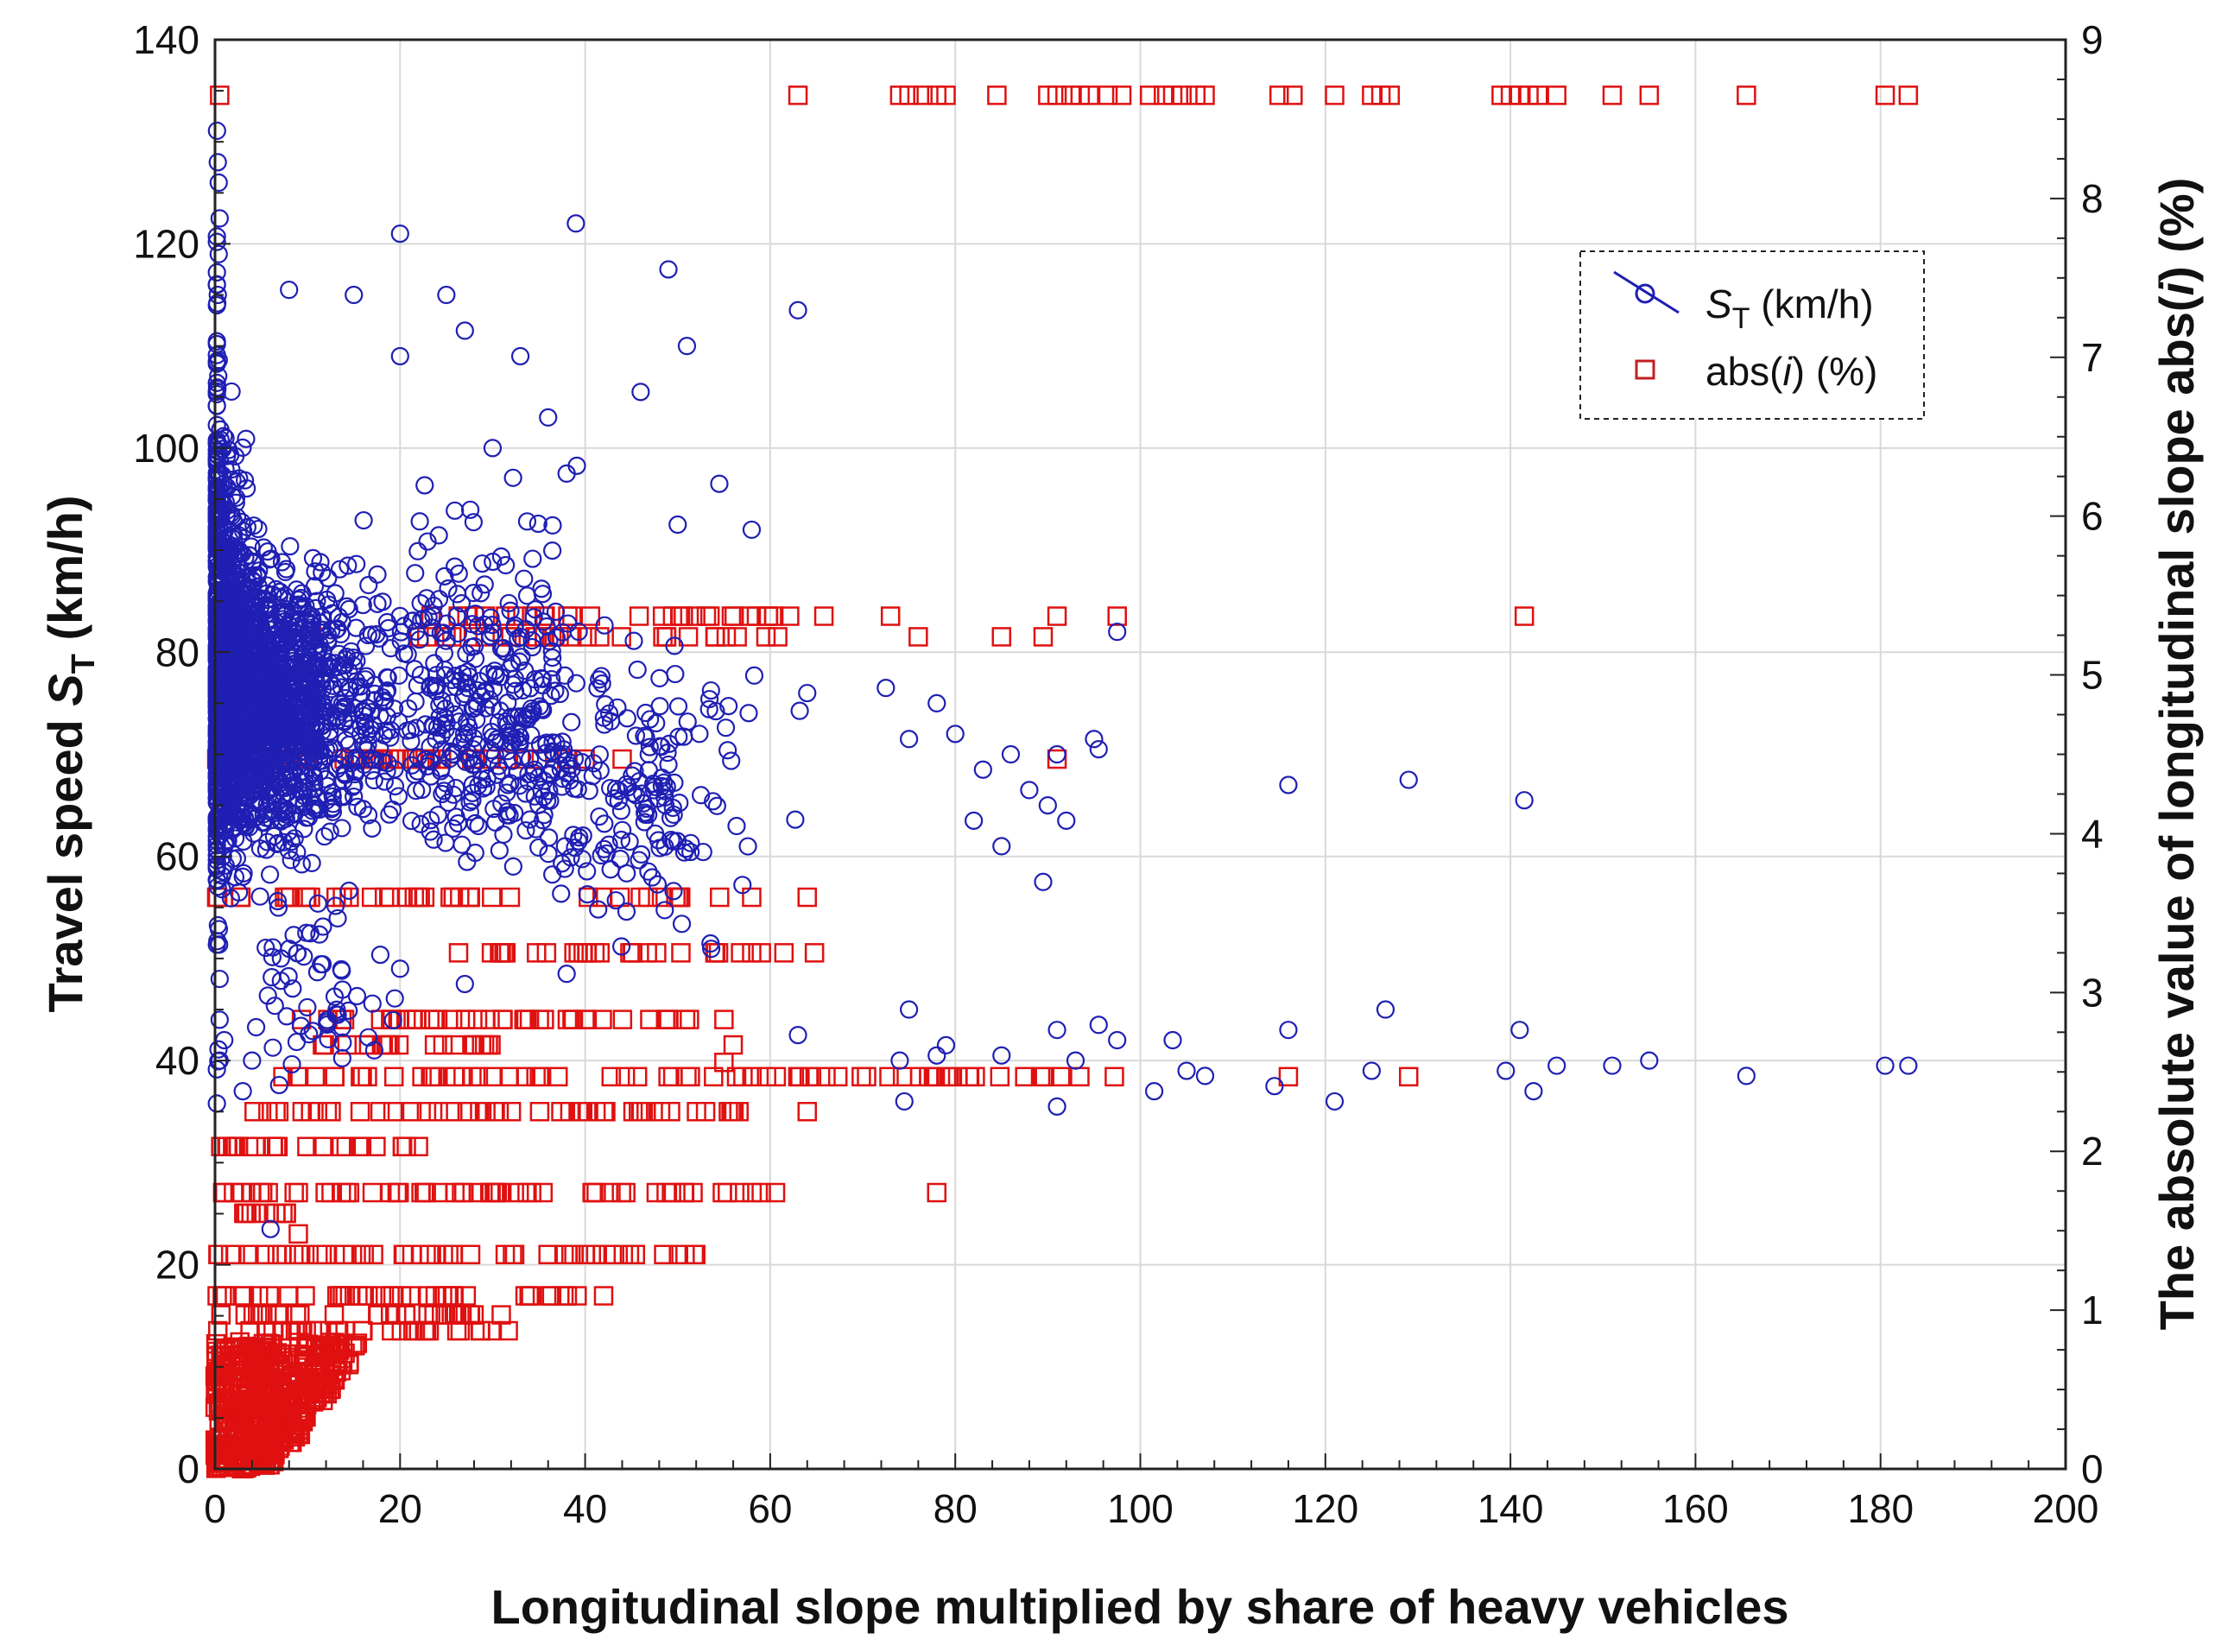 The height and width of the screenshot is (1652, 2215). Describe the element at coordinates (2093, 833) in the screenshot. I see `y-right-tick-label: 4` at that location.